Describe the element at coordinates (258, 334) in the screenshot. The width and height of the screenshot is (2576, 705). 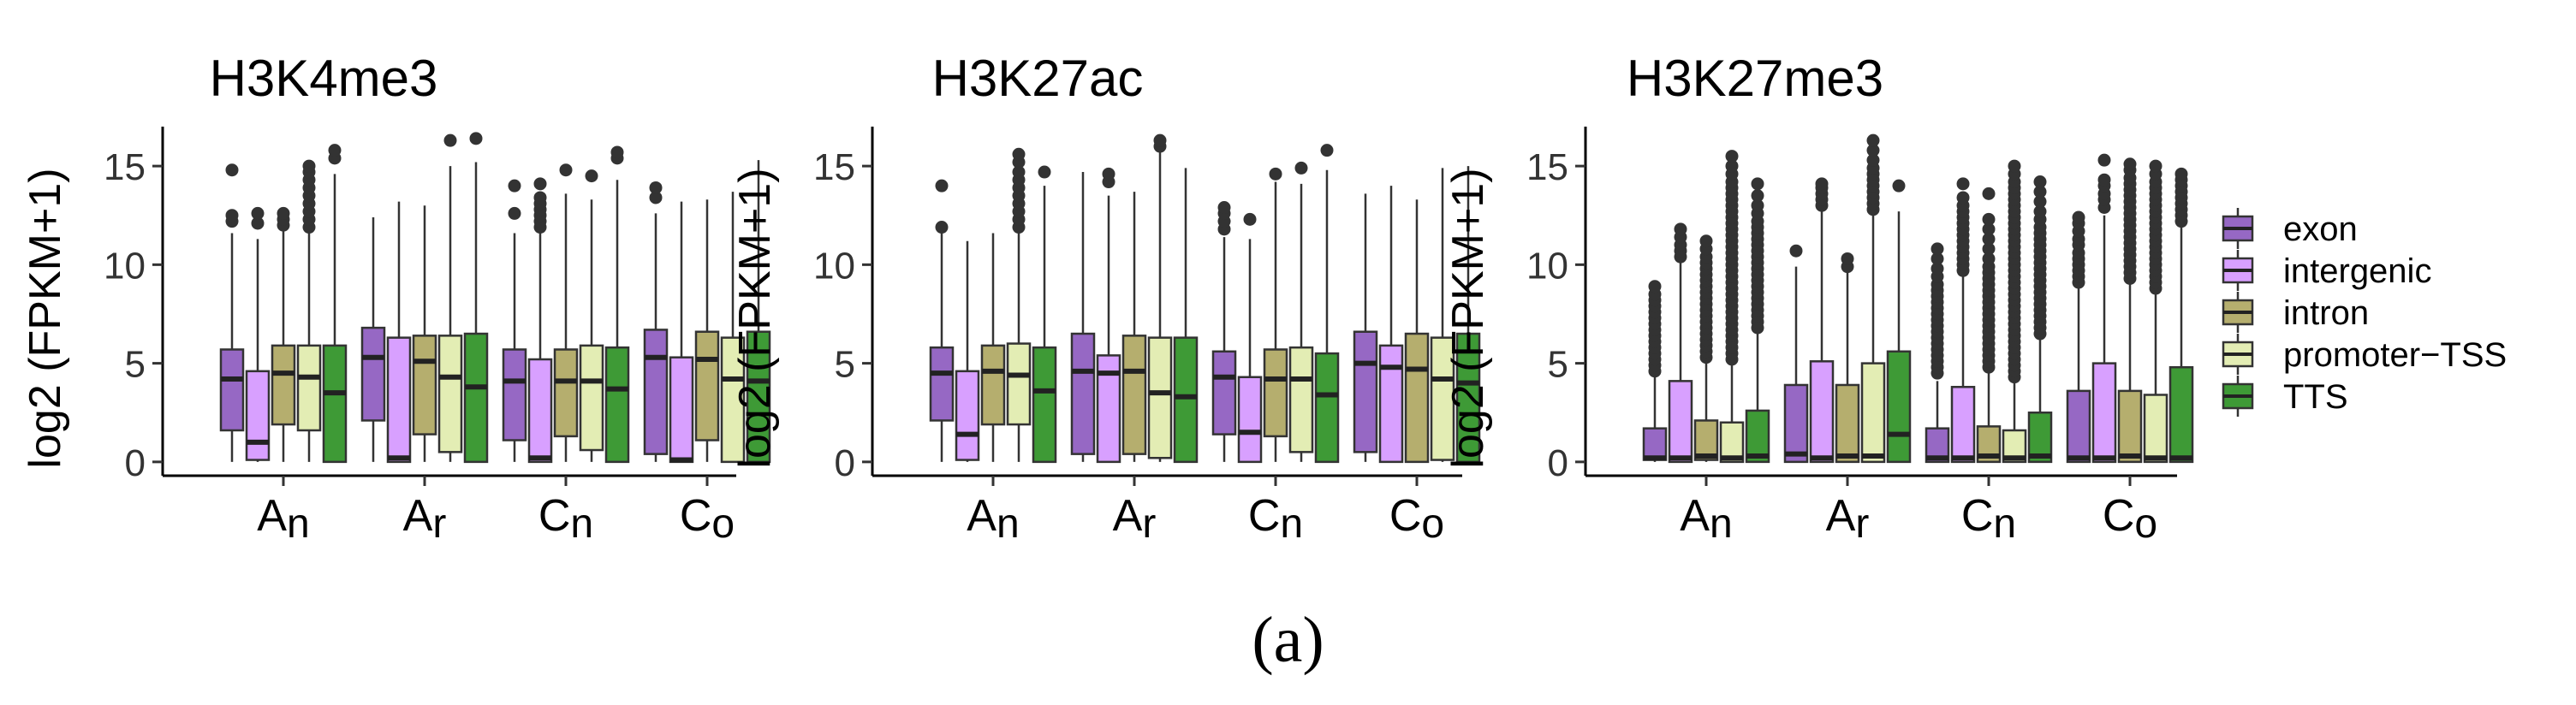
I see `box-intergenic-An` at that location.